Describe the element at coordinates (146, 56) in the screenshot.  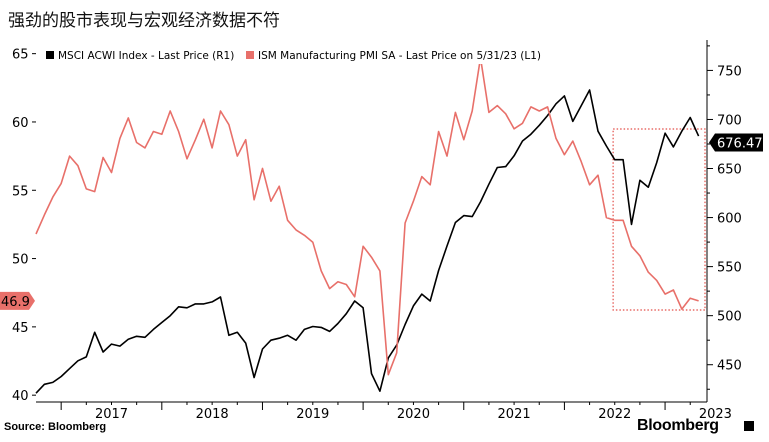
I see `legend-label-msci: MSCI ACWI Index - Last Price (R1)` at that location.